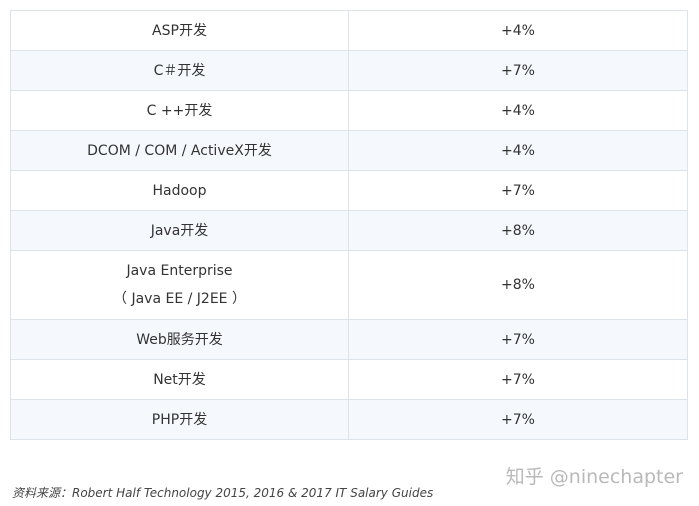 This screenshot has height=506, width=699. What do you see at coordinates (180, 190) in the screenshot?
I see `table-cell: Hadoop` at bounding box center [180, 190].